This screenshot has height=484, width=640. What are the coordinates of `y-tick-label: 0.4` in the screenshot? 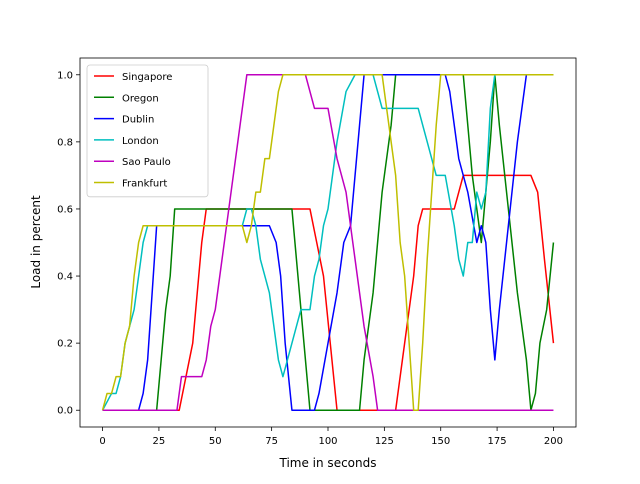 It's located at (65, 277).